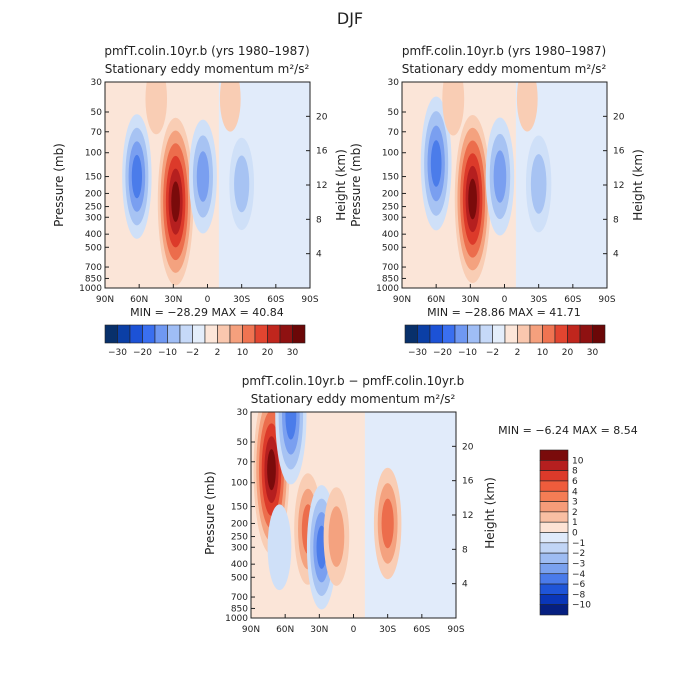  I want to click on x-tick-label: 60N, so click(139, 300).